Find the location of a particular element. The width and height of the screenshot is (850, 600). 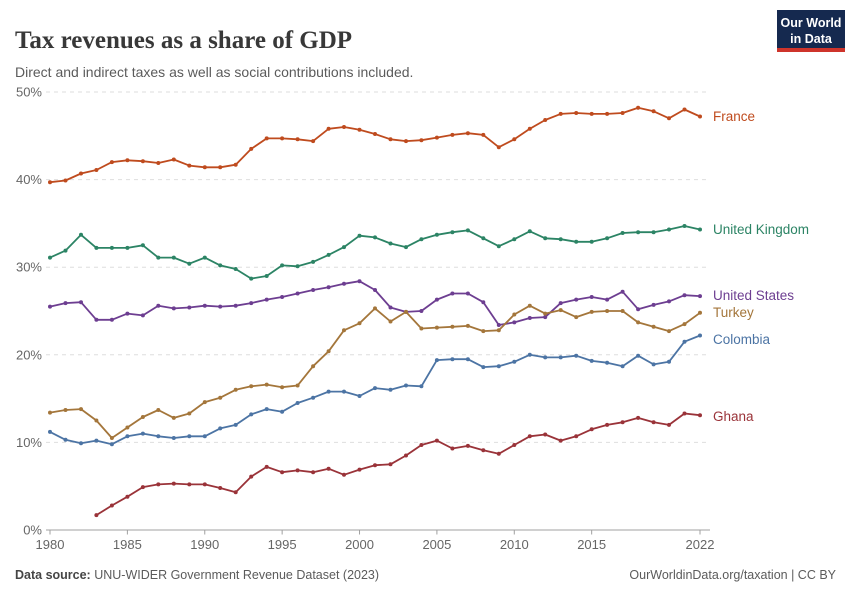

series-label-united-kingdom: United Kingdom is located at coordinates (761, 229).